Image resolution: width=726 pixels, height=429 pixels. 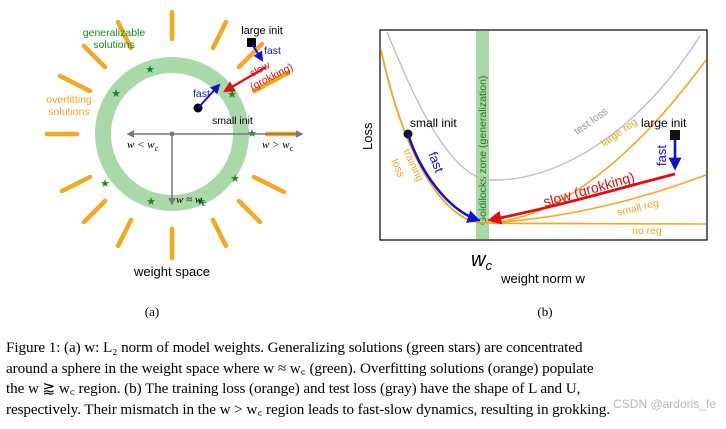 I want to click on x-axis-label: weight norm w, so click(x=542, y=278).